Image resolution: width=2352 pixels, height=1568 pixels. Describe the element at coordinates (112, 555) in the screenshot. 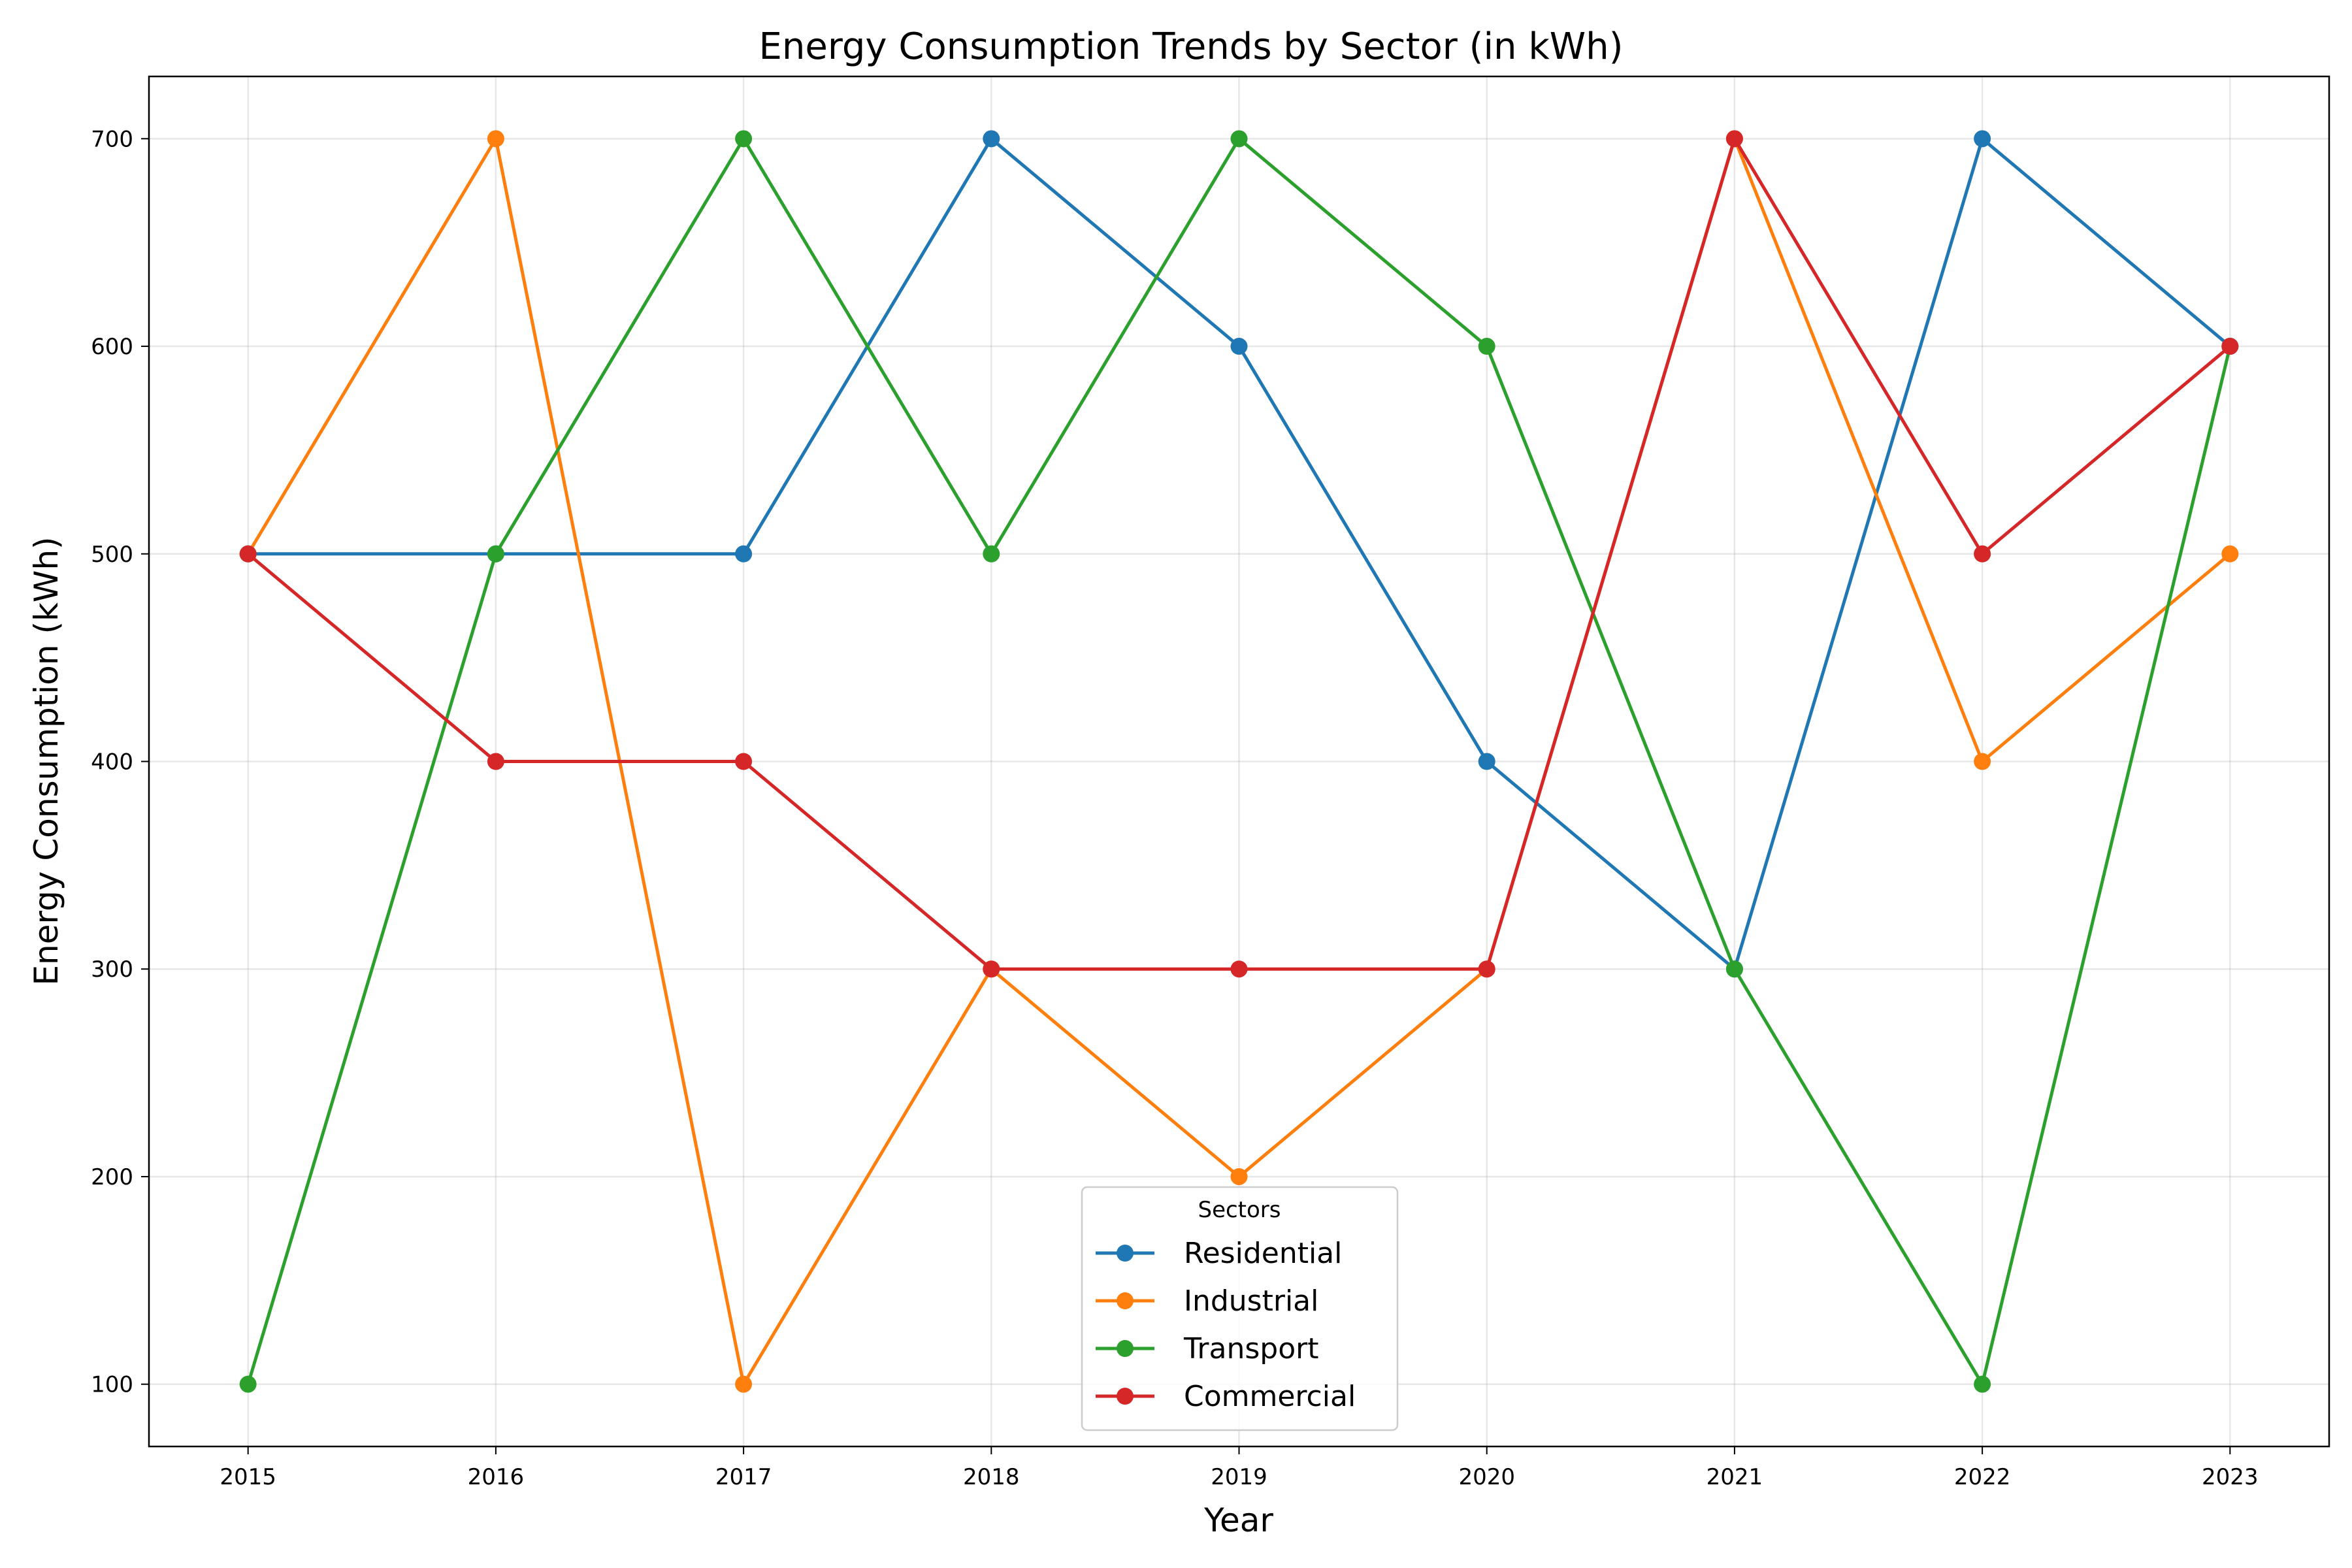

I see `y-tick-label: 500` at that location.